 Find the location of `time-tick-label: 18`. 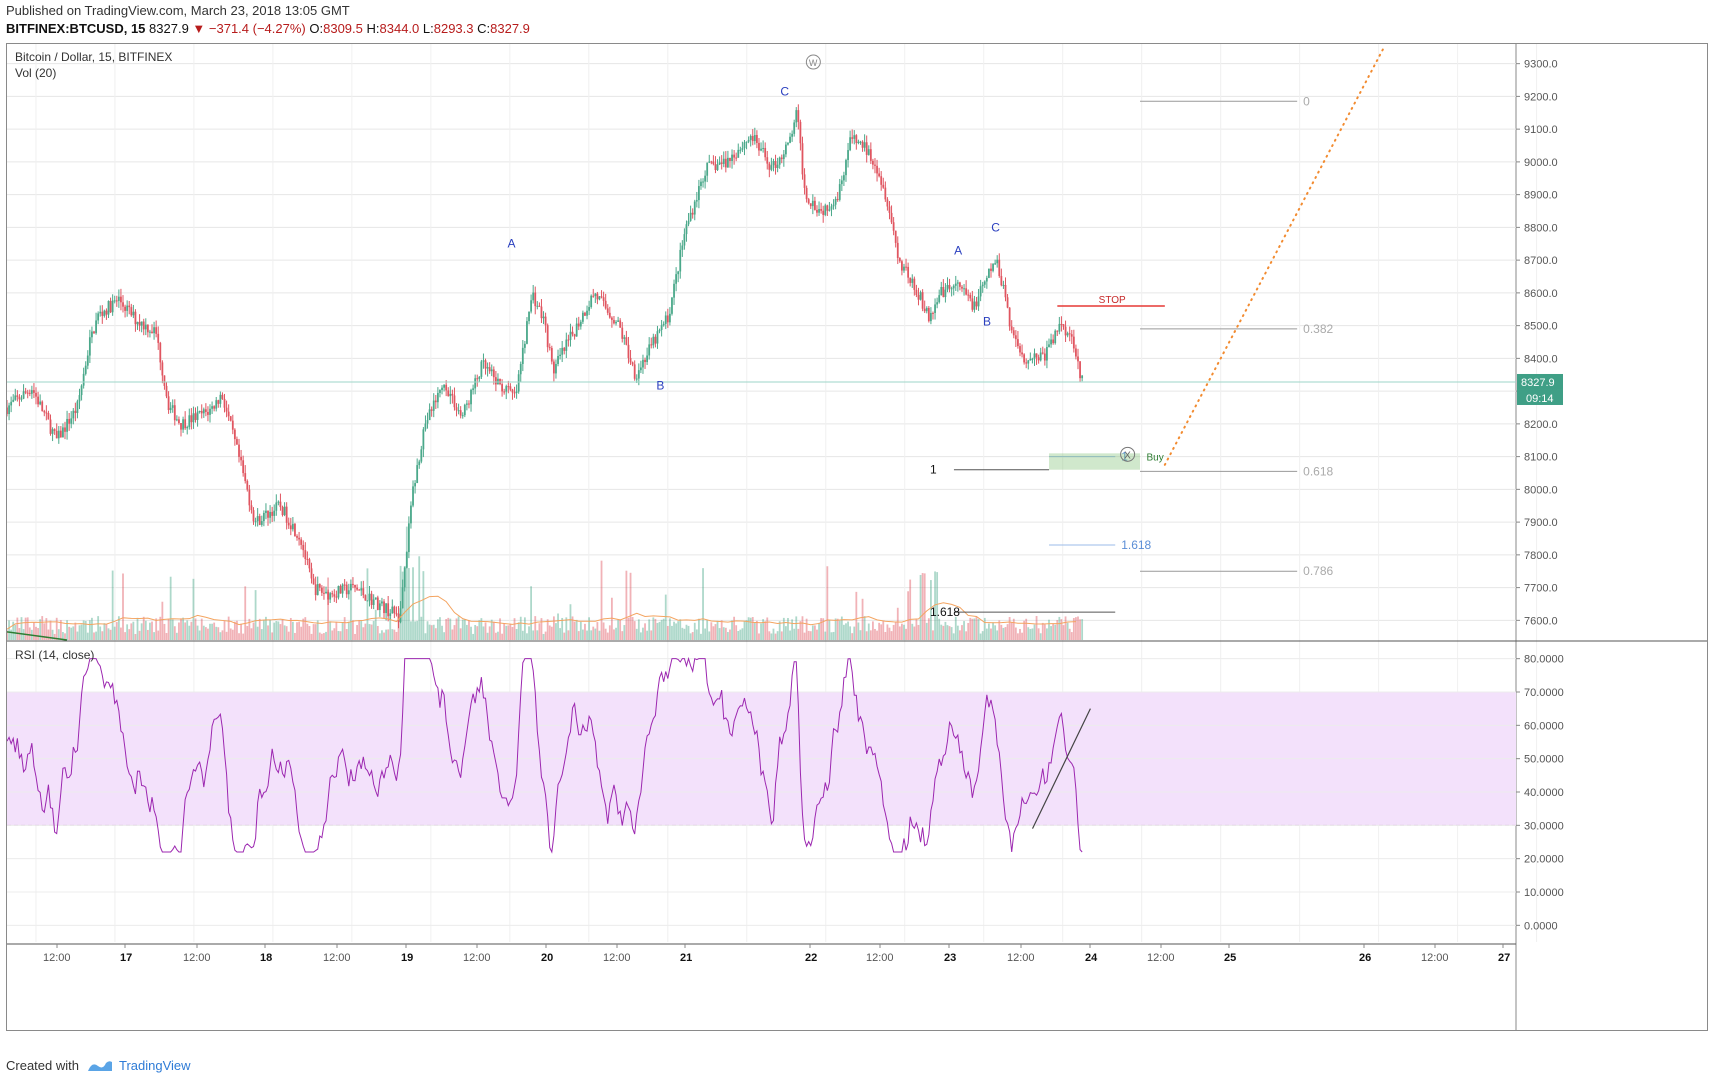

time-tick-label: 18 is located at coordinates (266, 958).